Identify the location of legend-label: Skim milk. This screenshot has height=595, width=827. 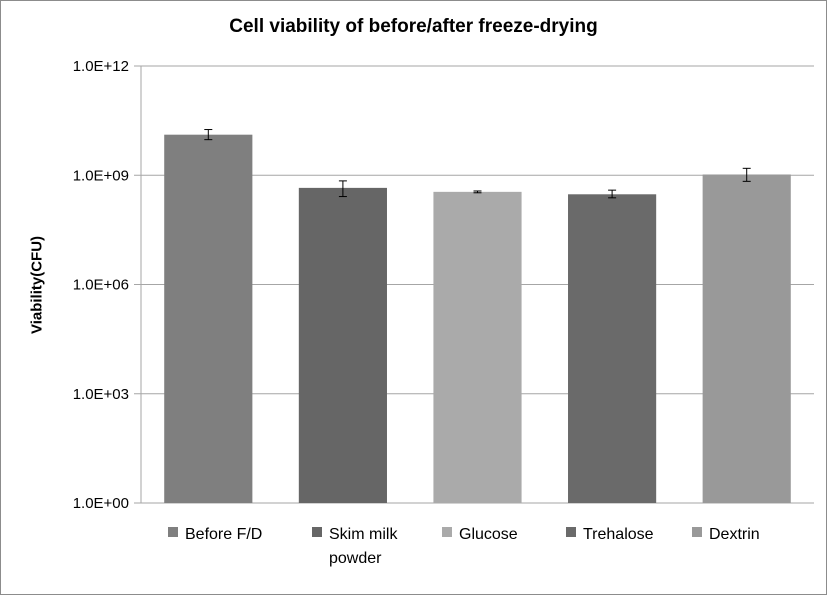
(363, 534).